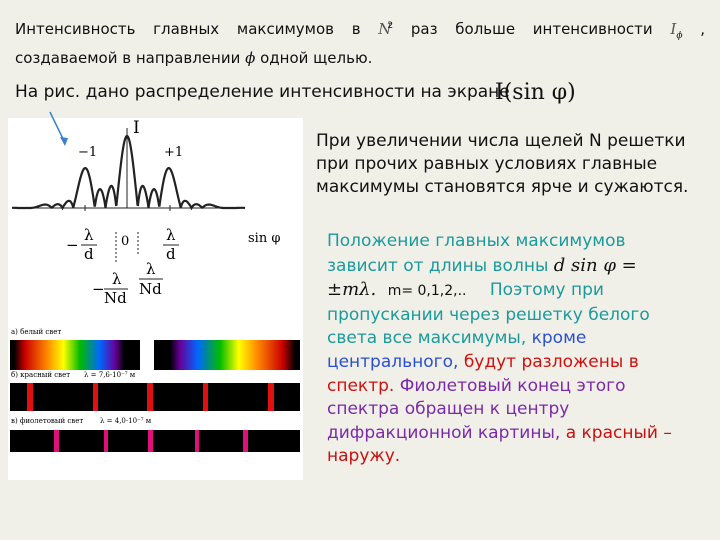 The image size is (720, 540). What do you see at coordinates (40, 375) in the screenshot?
I see `spectrum-label: б) красный свет` at bounding box center [40, 375].